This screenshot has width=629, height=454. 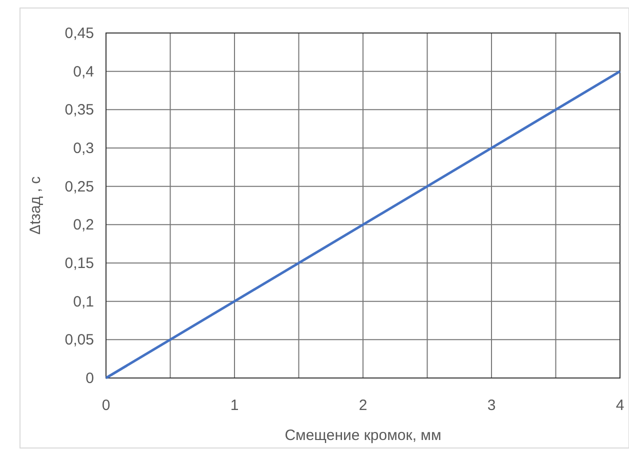 What do you see at coordinates (234, 405) in the screenshot?
I see `x-tick-label: 1` at bounding box center [234, 405].